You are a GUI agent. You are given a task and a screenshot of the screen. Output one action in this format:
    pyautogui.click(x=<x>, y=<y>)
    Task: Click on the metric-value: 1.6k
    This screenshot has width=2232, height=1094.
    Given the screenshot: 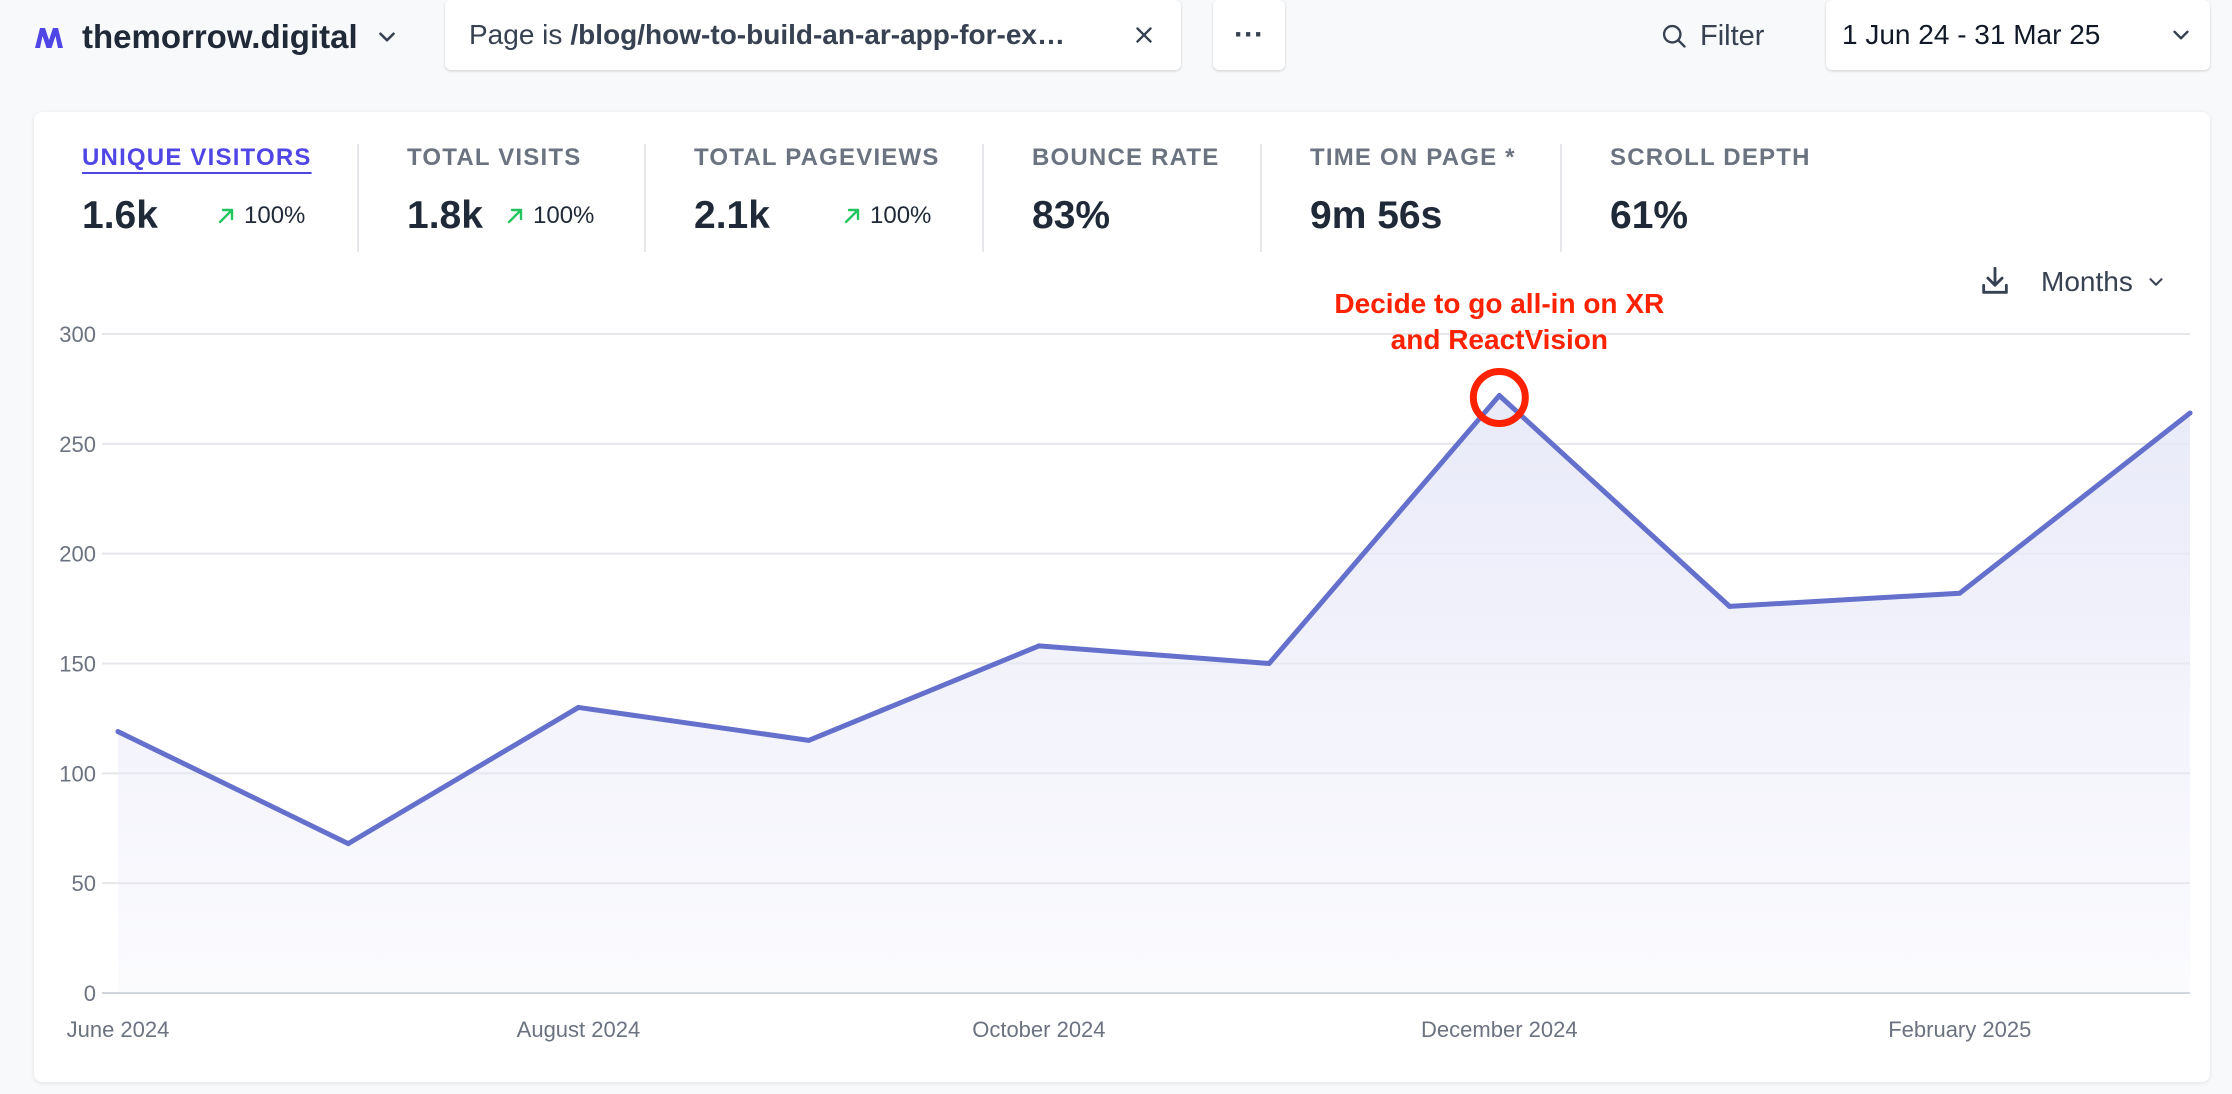 What is the action you would take?
    pyautogui.click(x=120, y=215)
    